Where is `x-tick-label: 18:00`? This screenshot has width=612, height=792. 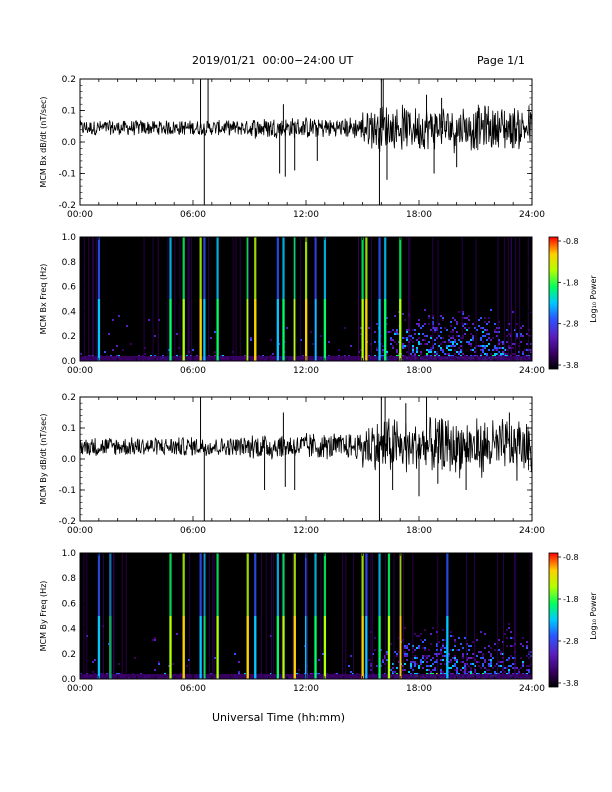 x-tick-label: 18:00 is located at coordinates (419, 371).